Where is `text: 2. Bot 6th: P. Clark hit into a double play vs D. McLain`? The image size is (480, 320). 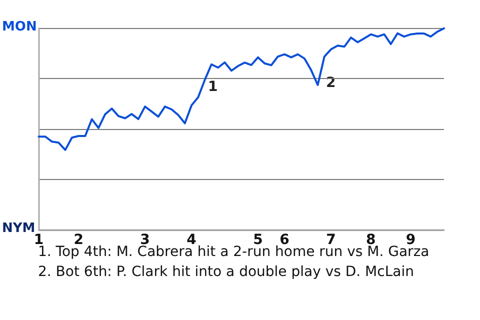
text: 2. Bot 6th: P. Clark hit into a double play vs D. McLain is located at coordinates (226, 272).